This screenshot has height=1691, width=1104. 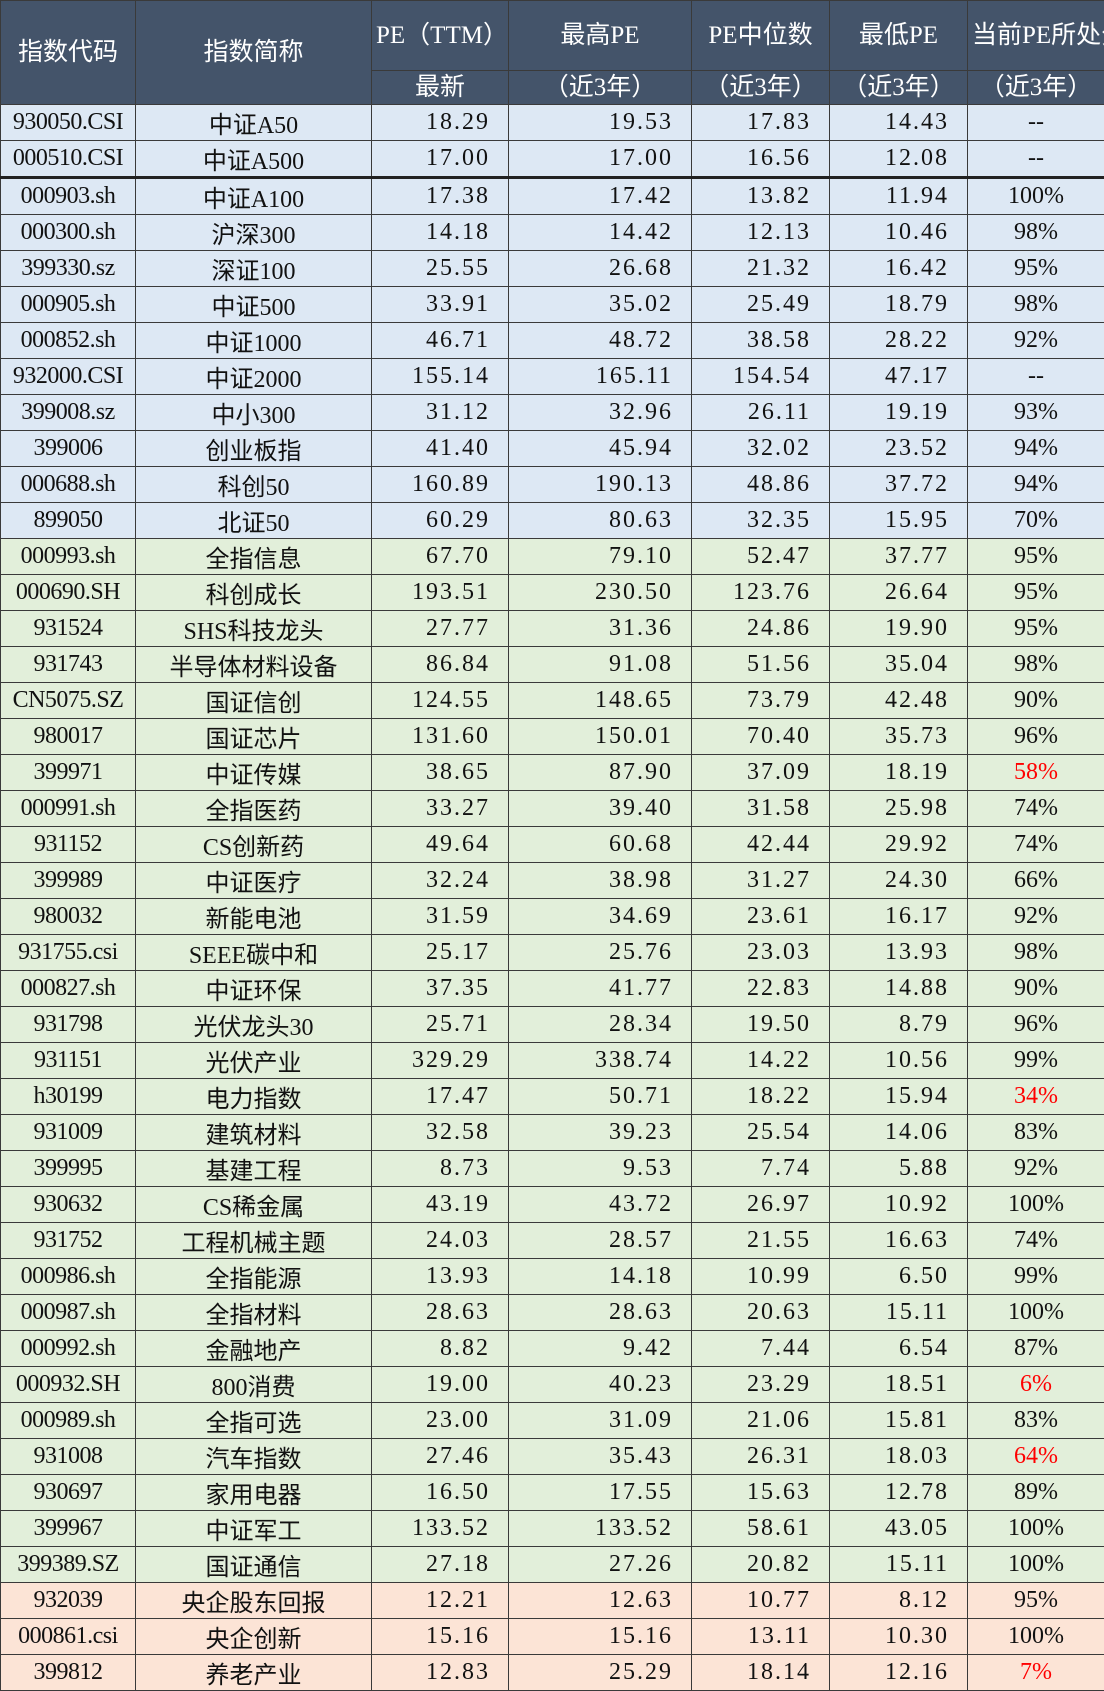 I want to click on pe-low-cell: 12.08, so click(x=899, y=159).